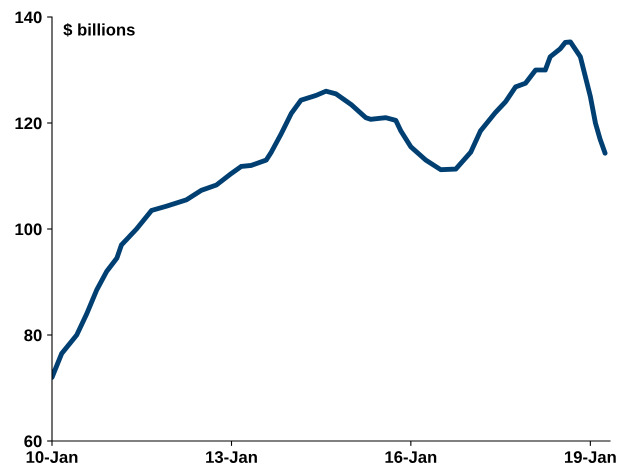 This screenshot has height=470, width=618. Describe the element at coordinates (29, 17) in the screenshot. I see `y-tick-label: 140` at that location.